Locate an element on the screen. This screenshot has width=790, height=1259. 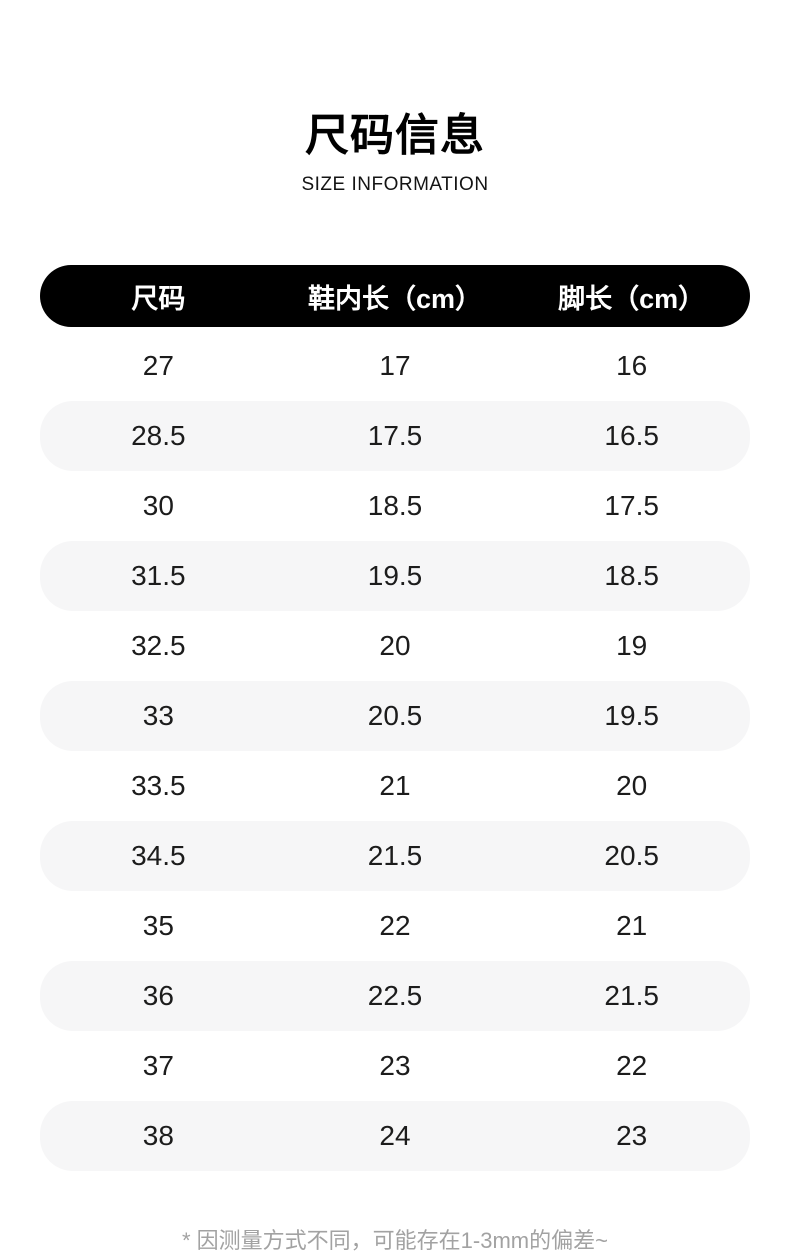
table-cell: 30 is located at coordinates (158, 505).